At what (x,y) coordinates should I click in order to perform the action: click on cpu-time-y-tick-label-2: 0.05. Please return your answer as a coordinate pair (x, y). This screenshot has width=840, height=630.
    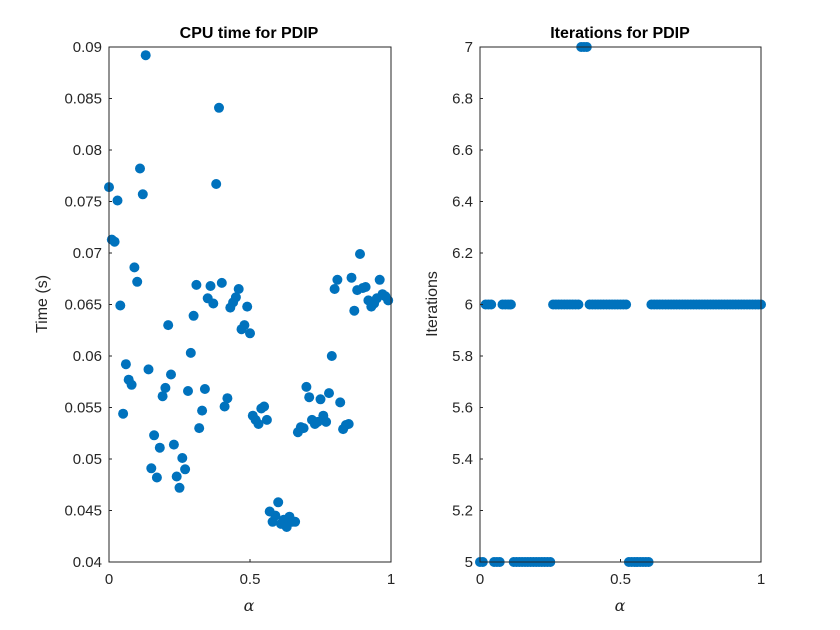
    Looking at the image, I should click on (87, 459).